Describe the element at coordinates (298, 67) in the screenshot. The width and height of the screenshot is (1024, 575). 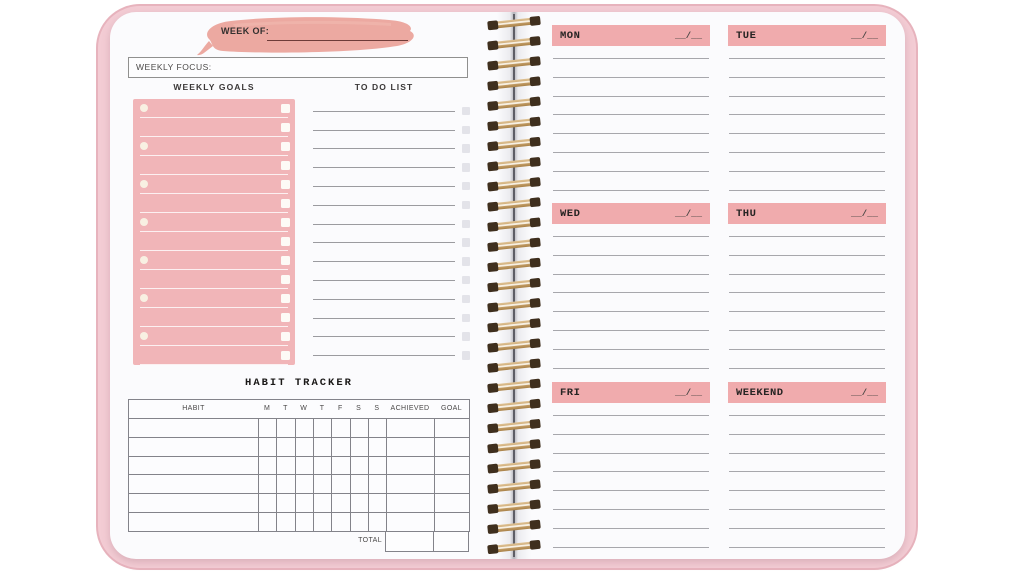
I see `weekly-focus-box: WEEKLY FOCUS:` at that location.